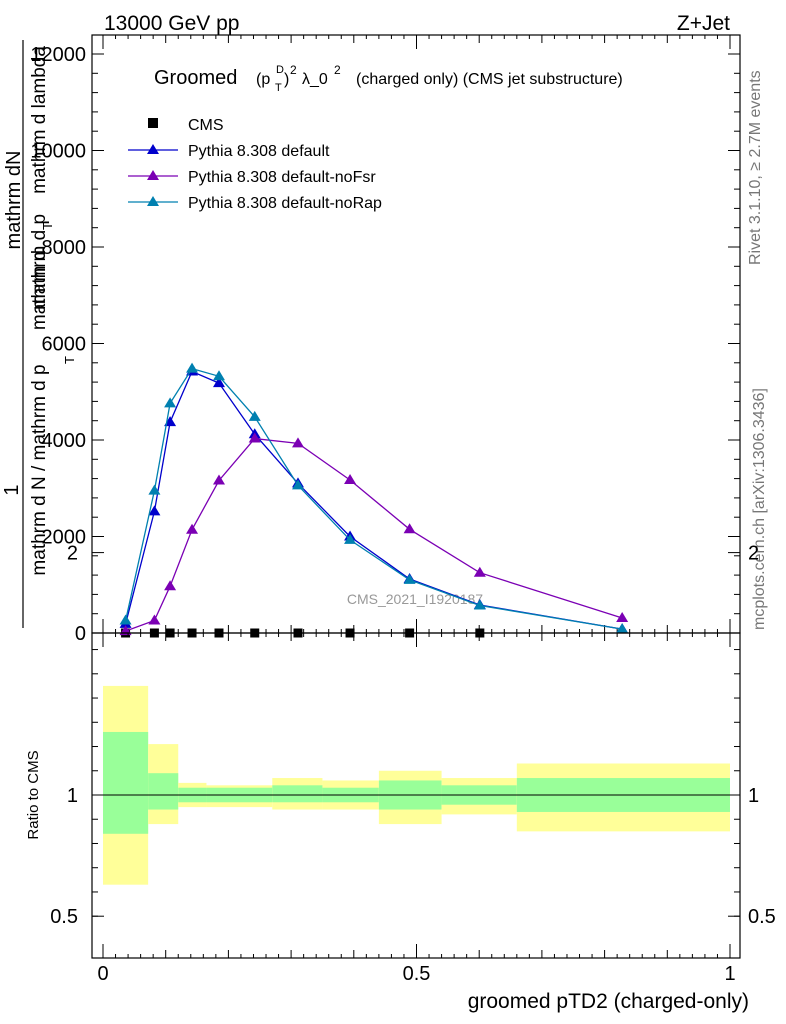 The image size is (786, 1024). Describe the element at coordinates (280, 70) in the screenshot. I see `title-sup-d: D` at that location.